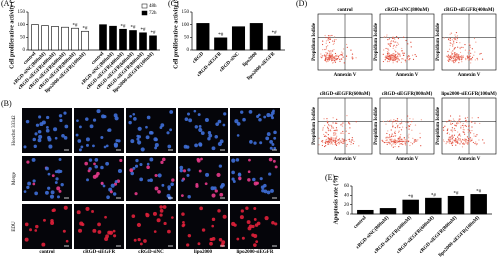 Image resolution: width=500 pixels, height=258 pixels. Describe the element at coordinates (198, 57) in the screenshot. I see `x-tick-label: cRGD` at that location.